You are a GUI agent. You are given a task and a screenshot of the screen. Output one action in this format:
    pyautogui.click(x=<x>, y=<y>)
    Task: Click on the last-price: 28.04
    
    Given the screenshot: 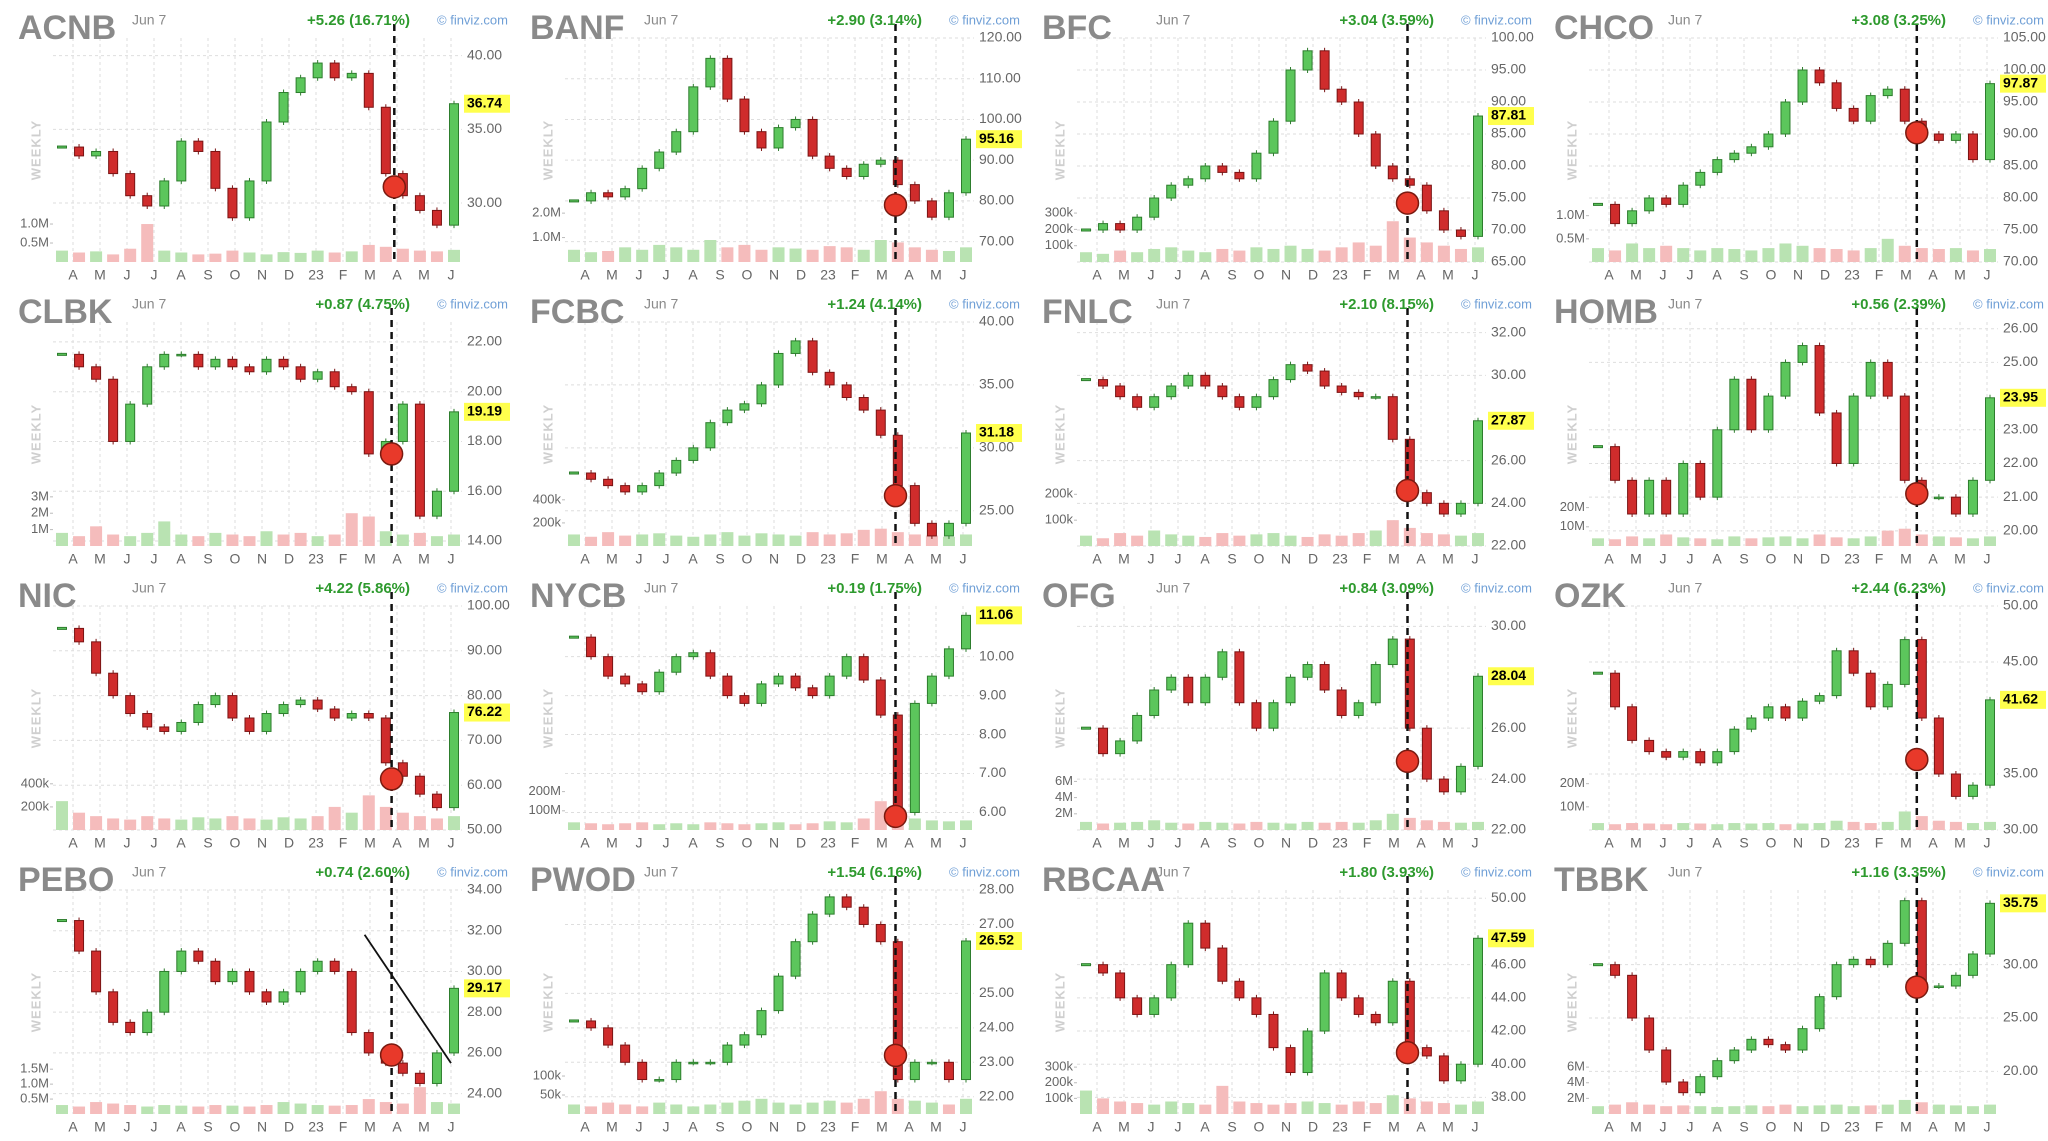 What is the action you would take?
    pyautogui.click(x=1508, y=675)
    